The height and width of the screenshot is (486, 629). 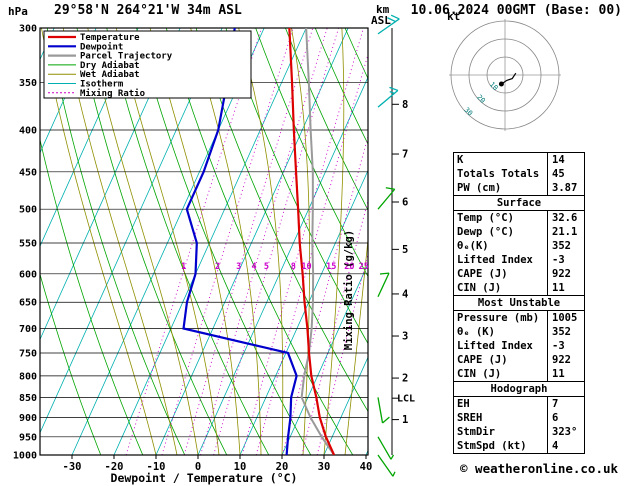 I want to click on mixing-ratio-value-label: 5, so click(x=266, y=267).